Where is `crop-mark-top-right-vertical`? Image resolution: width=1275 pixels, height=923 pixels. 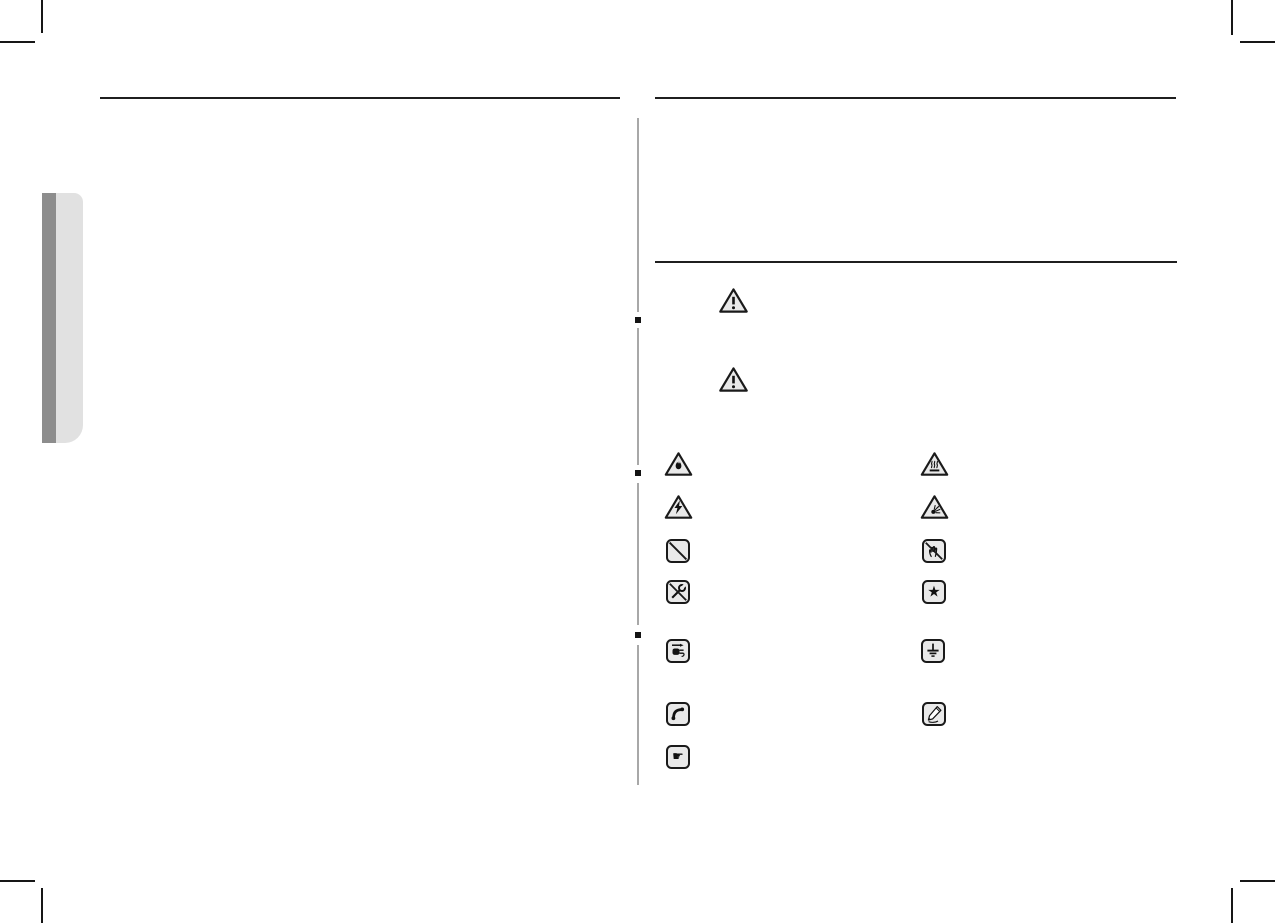 crop-mark-top-right-vertical is located at coordinates (1232, 17).